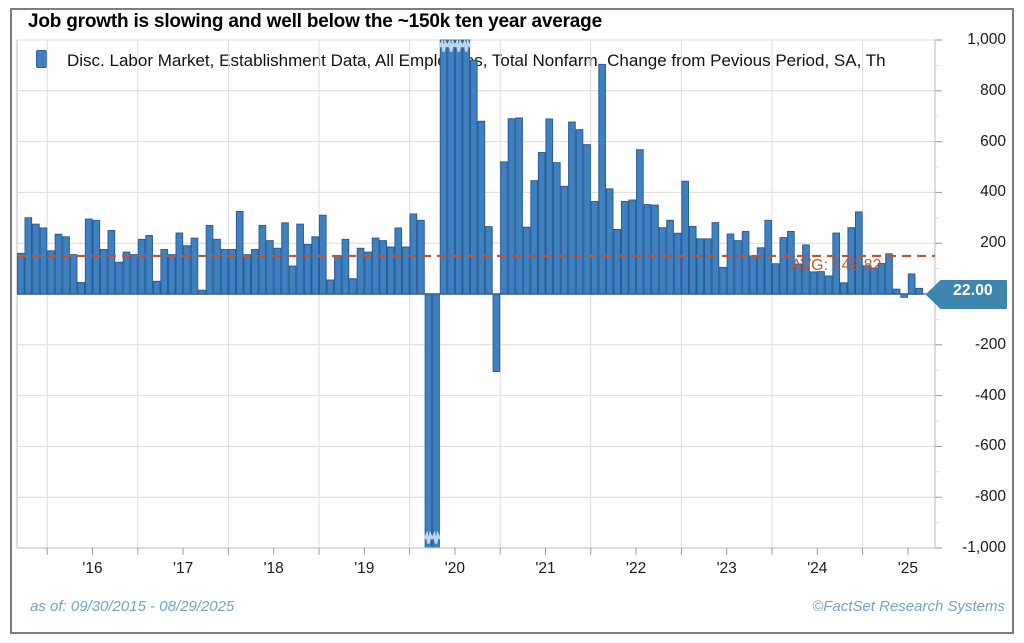  I want to click on x-axis-label-19: '19, so click(364, 568).